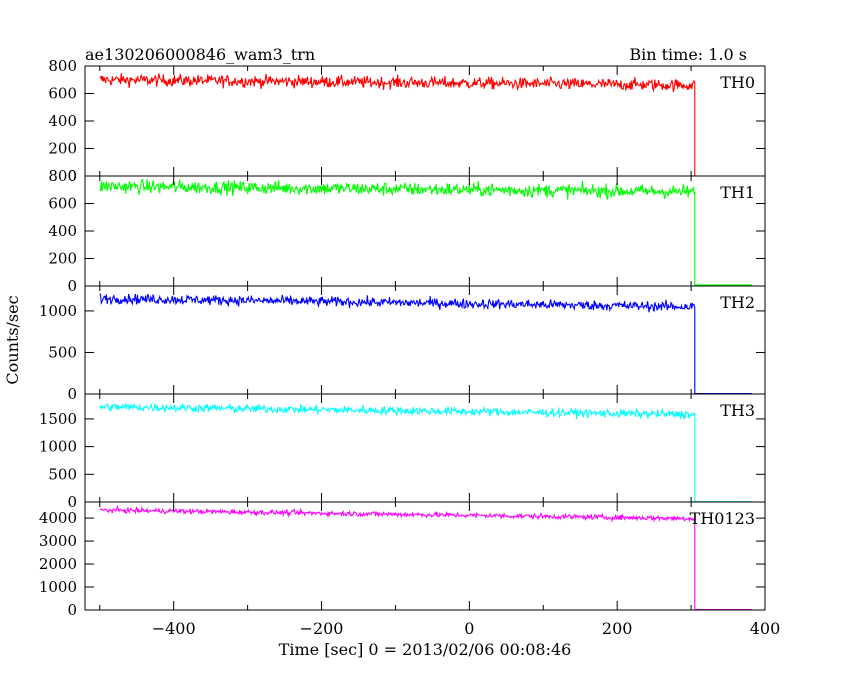  What do you see at coordinates (737, 82) in the screenshot?
I see `panel-label: TH0` at bounding box center [737, 82].